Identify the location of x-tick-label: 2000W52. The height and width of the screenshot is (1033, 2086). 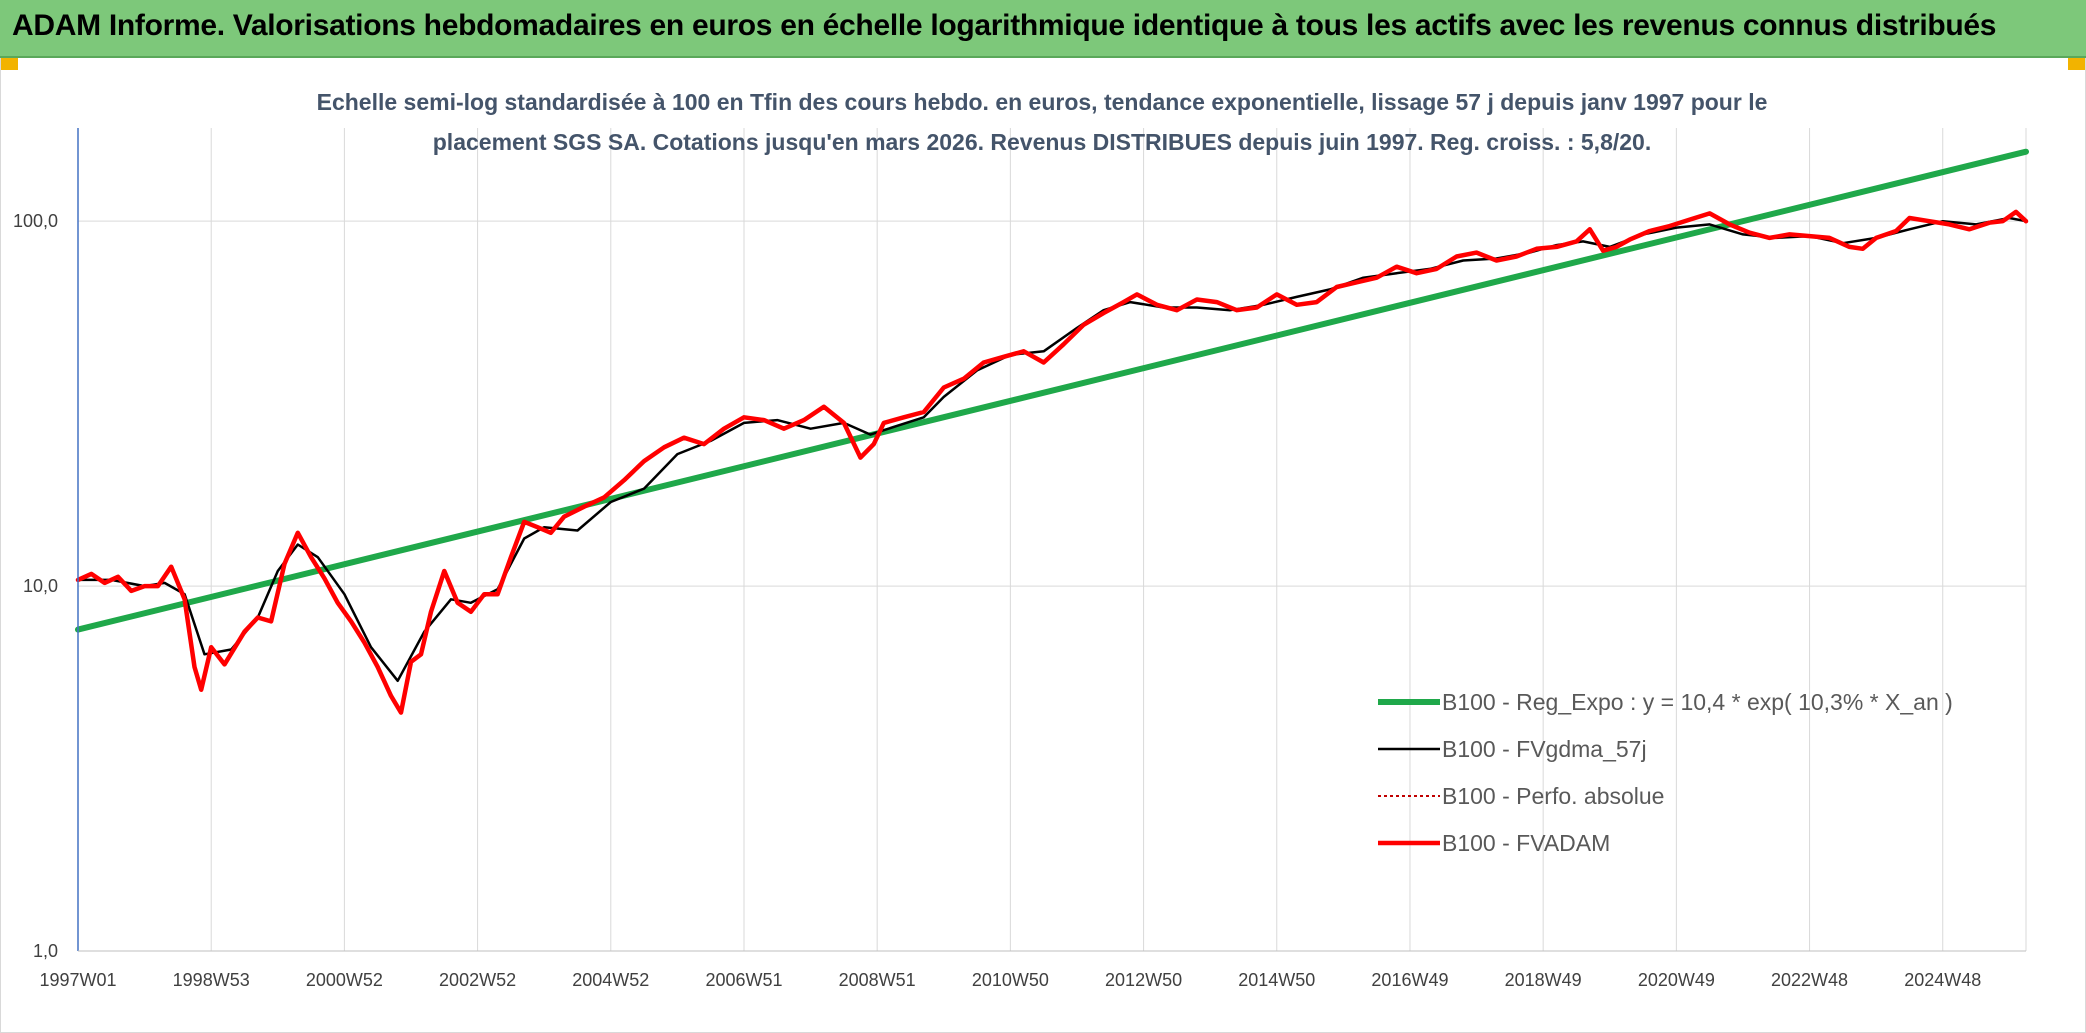
(344, 980).